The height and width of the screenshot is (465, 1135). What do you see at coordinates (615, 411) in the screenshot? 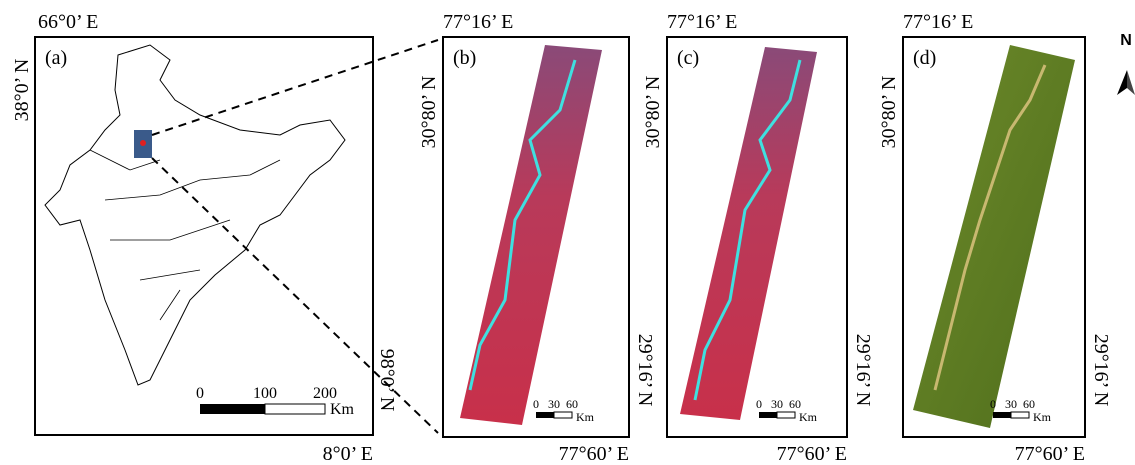
I see `scale-bar` at bounding box center [615, 411].